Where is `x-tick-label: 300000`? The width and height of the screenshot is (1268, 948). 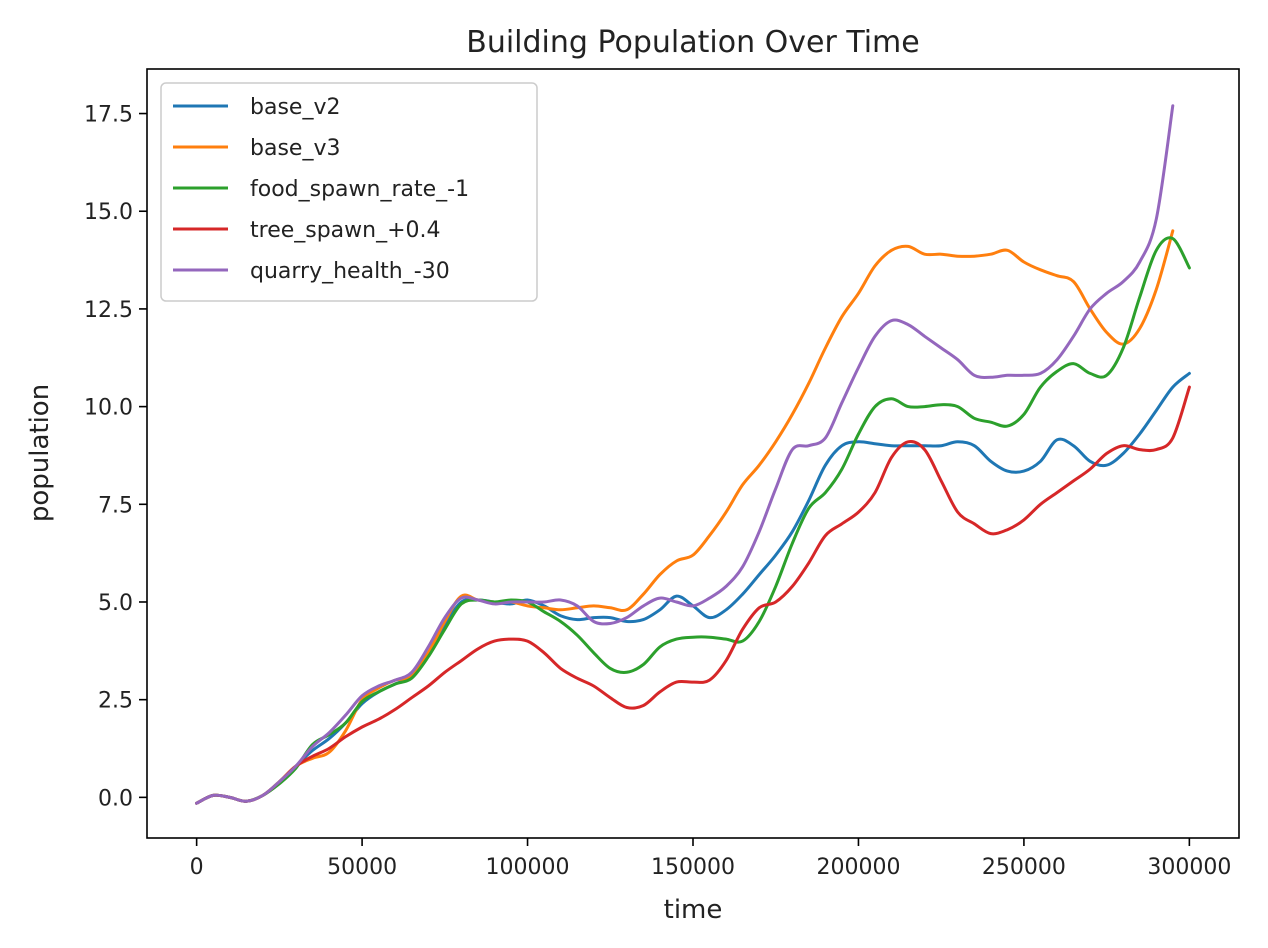 x-tick-label: 300000 is located at coordinates (1189, 867).